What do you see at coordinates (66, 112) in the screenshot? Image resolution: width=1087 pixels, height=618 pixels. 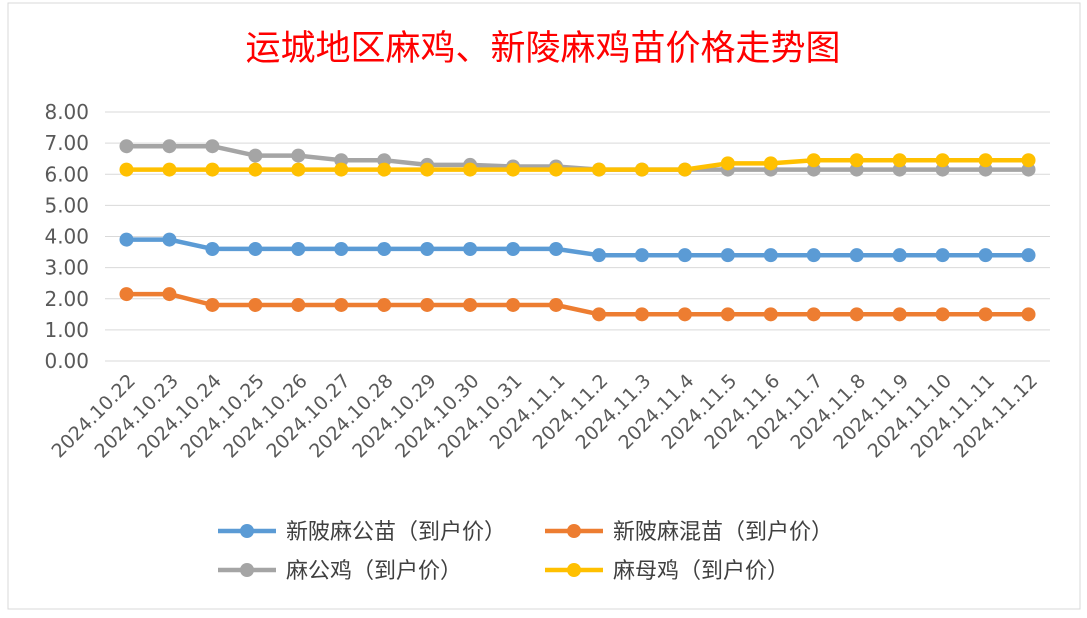 I see `y-tick-label: 8.00` at bounding box center [66, 112].